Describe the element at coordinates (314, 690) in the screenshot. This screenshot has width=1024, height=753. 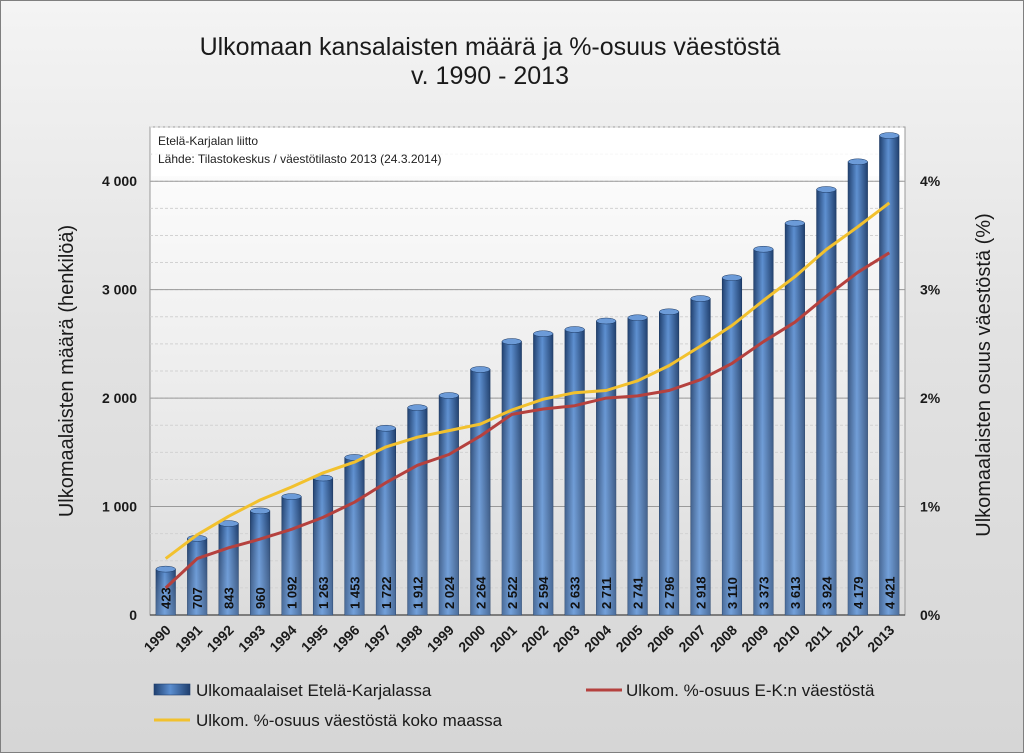
I see `legend-label-bars: Ulkomaalaiset Etelä-Karjalassa` at that location.